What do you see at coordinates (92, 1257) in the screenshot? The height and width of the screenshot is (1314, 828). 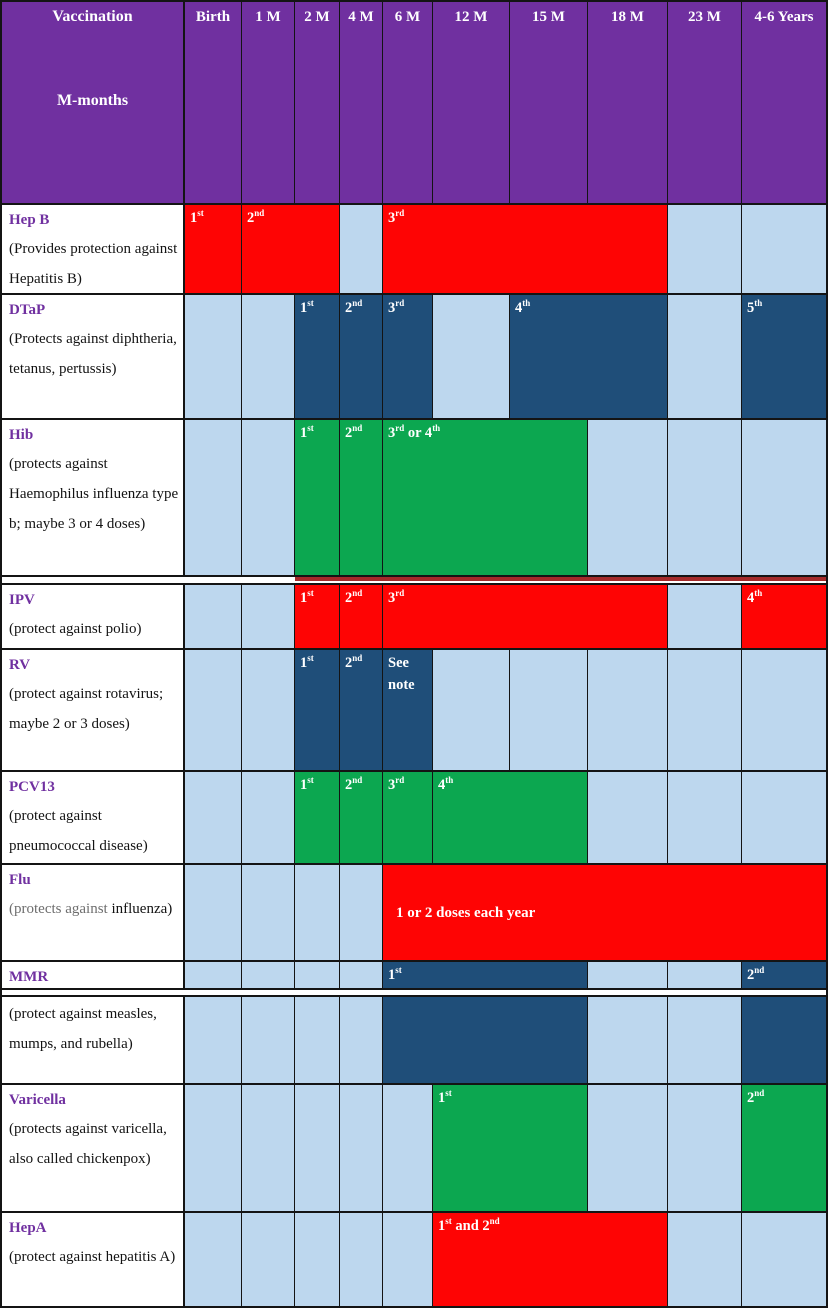 I see `vaccine-description: (protect against hepatitis A)` at bounding box center [92, 1257].